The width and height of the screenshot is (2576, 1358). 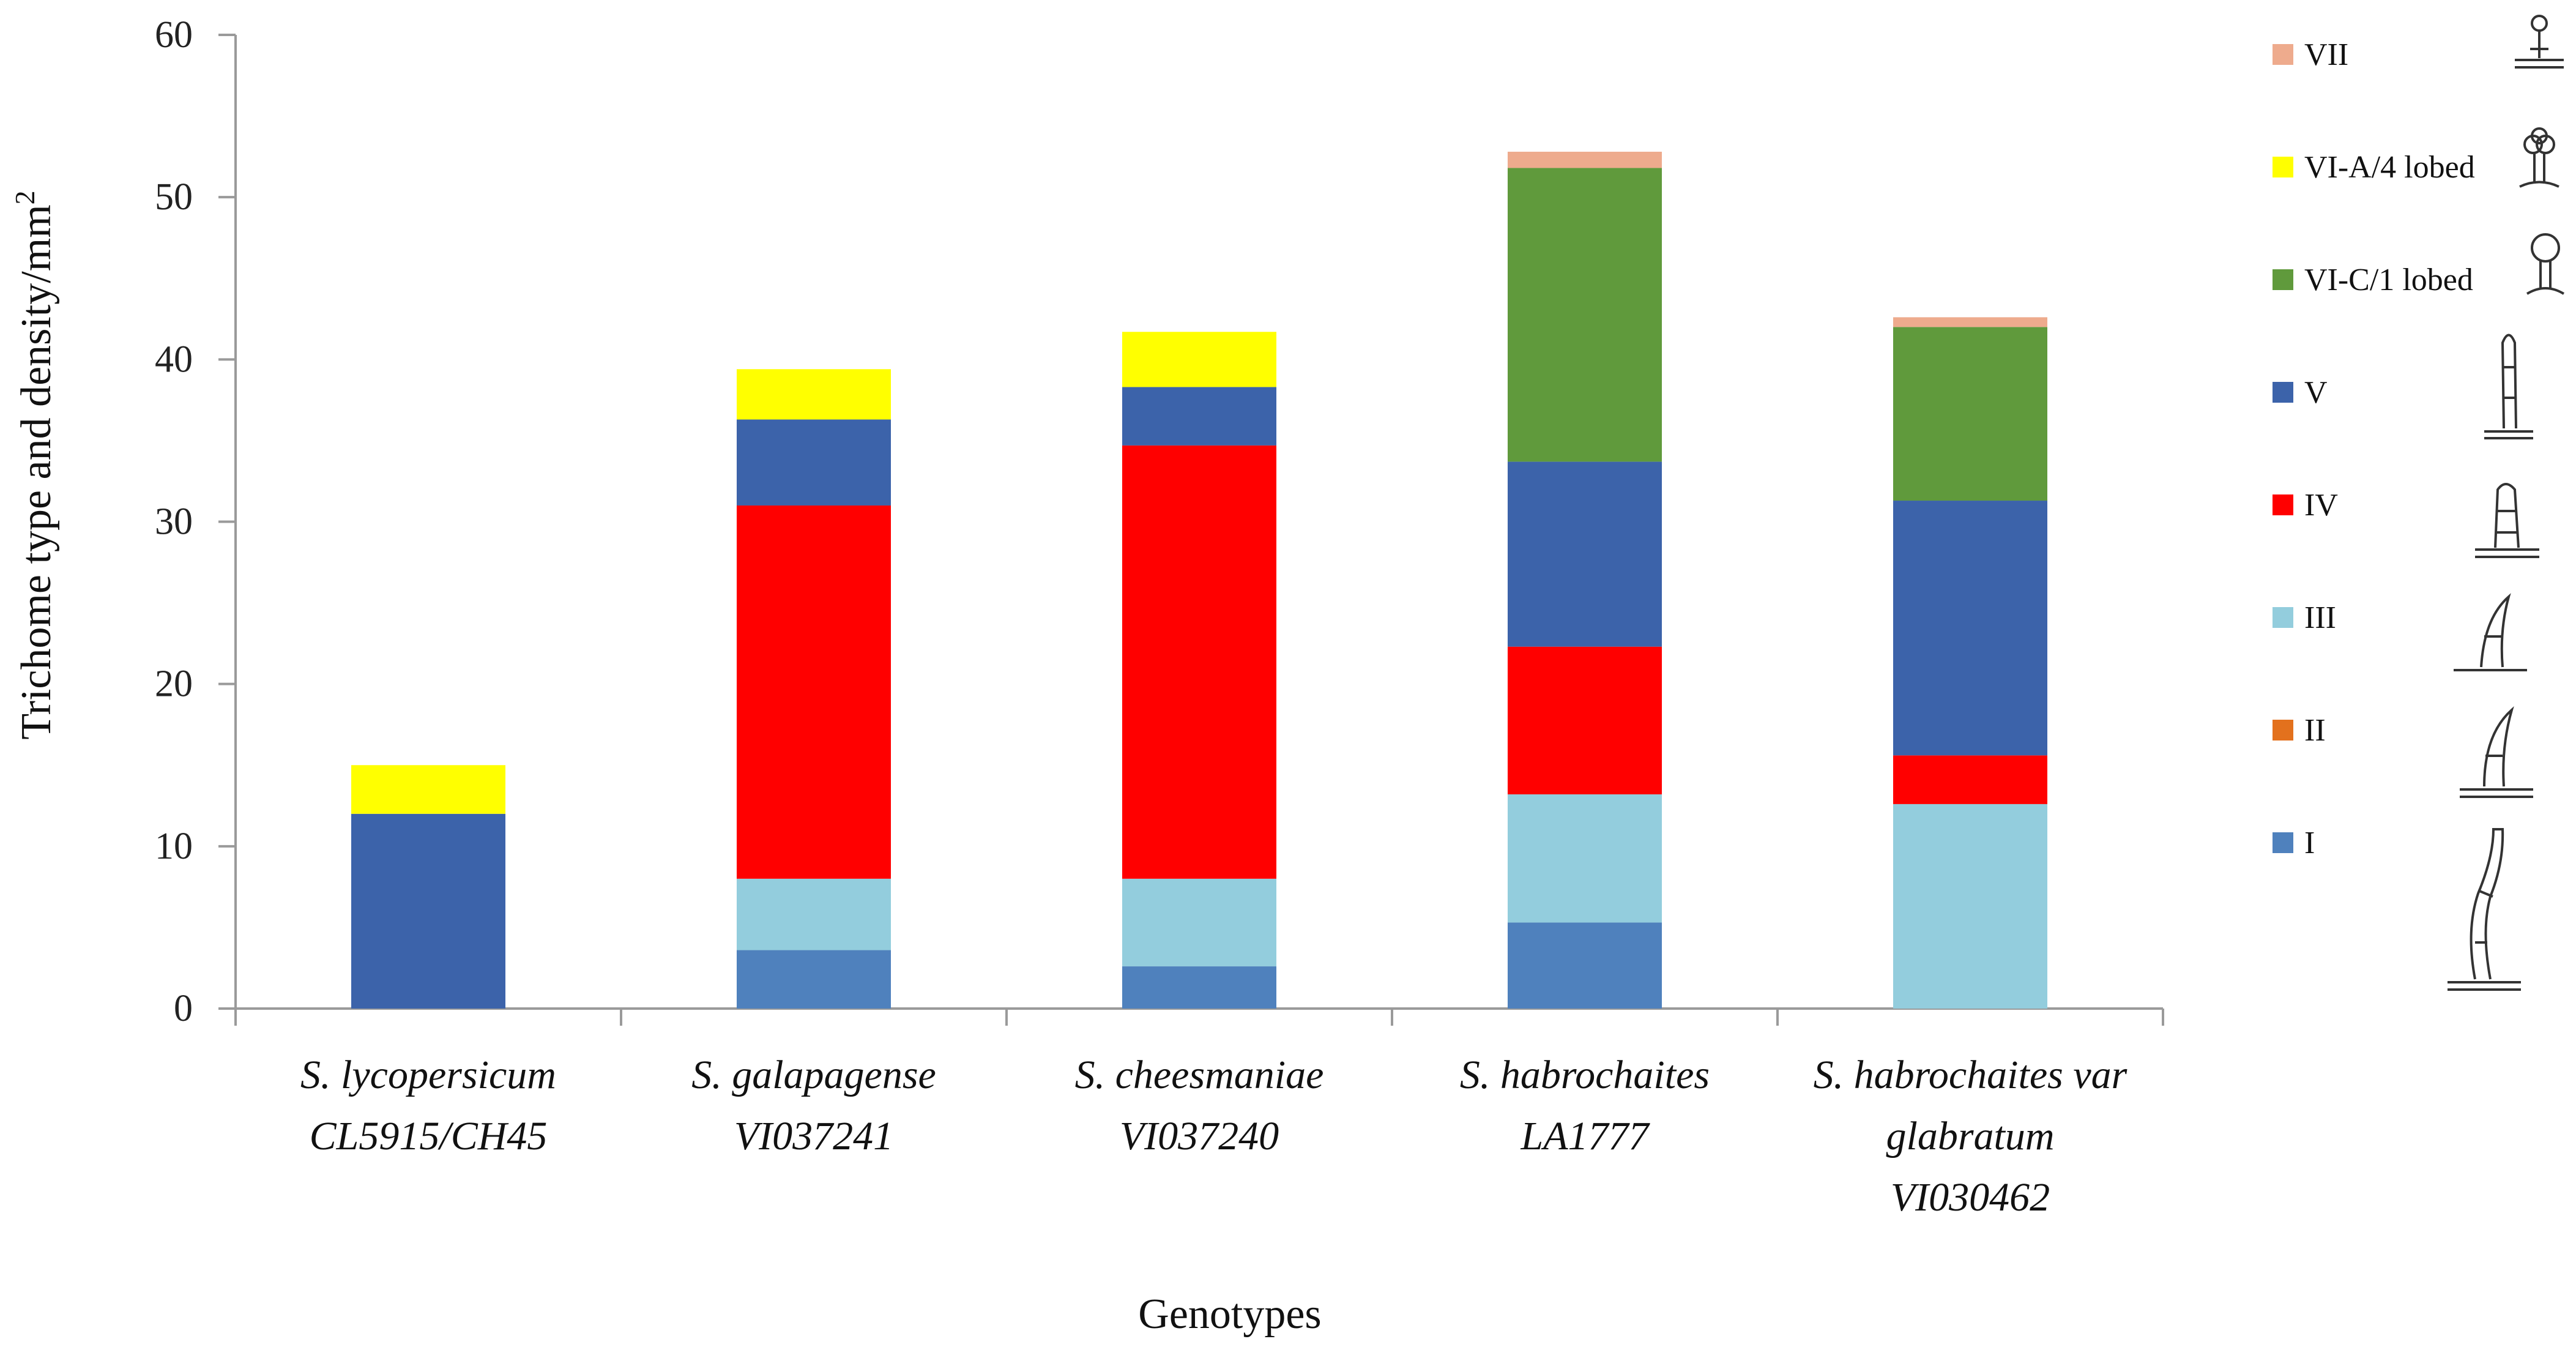 I want to click on trichome-iv-drawing, so click(x=2507, y=520).